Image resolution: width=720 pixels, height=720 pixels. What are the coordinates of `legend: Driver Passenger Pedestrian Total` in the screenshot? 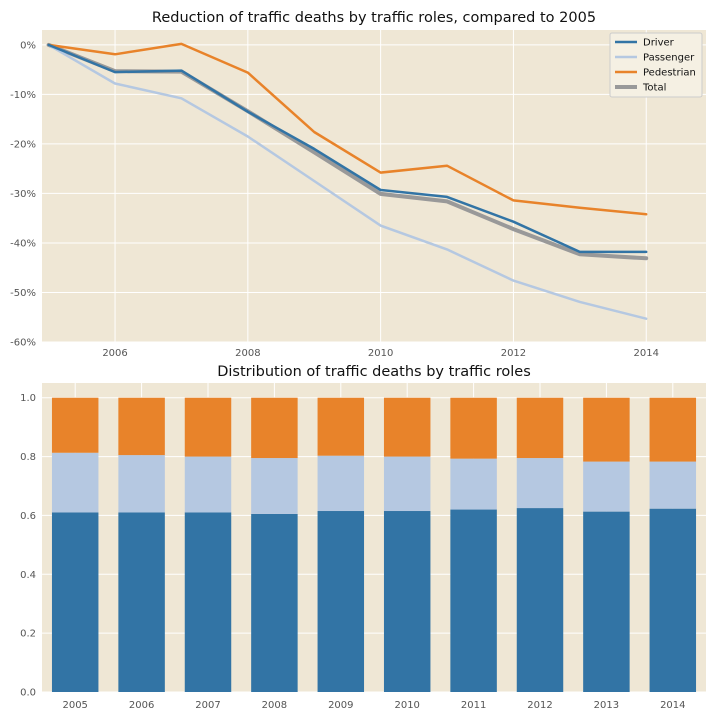 It's located at (656, 65).